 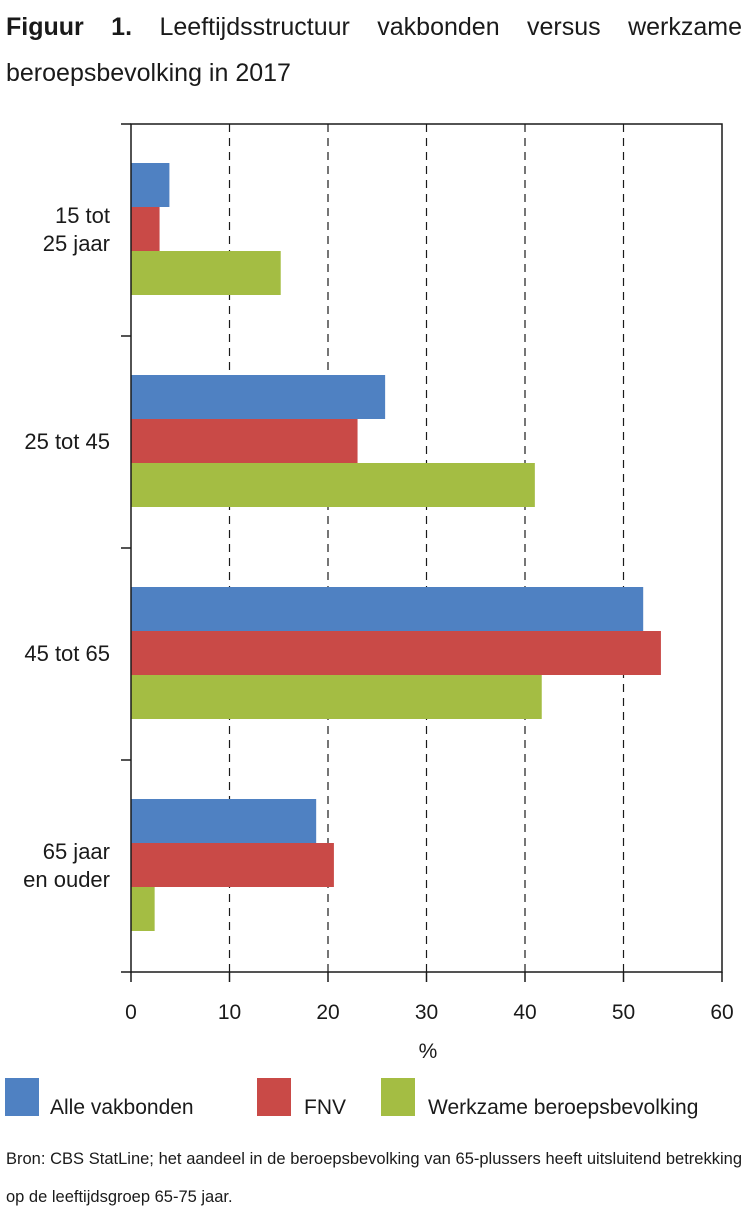 I want to click on legend-swatch-alle-vakbonden, so click(x=22, y=1097).